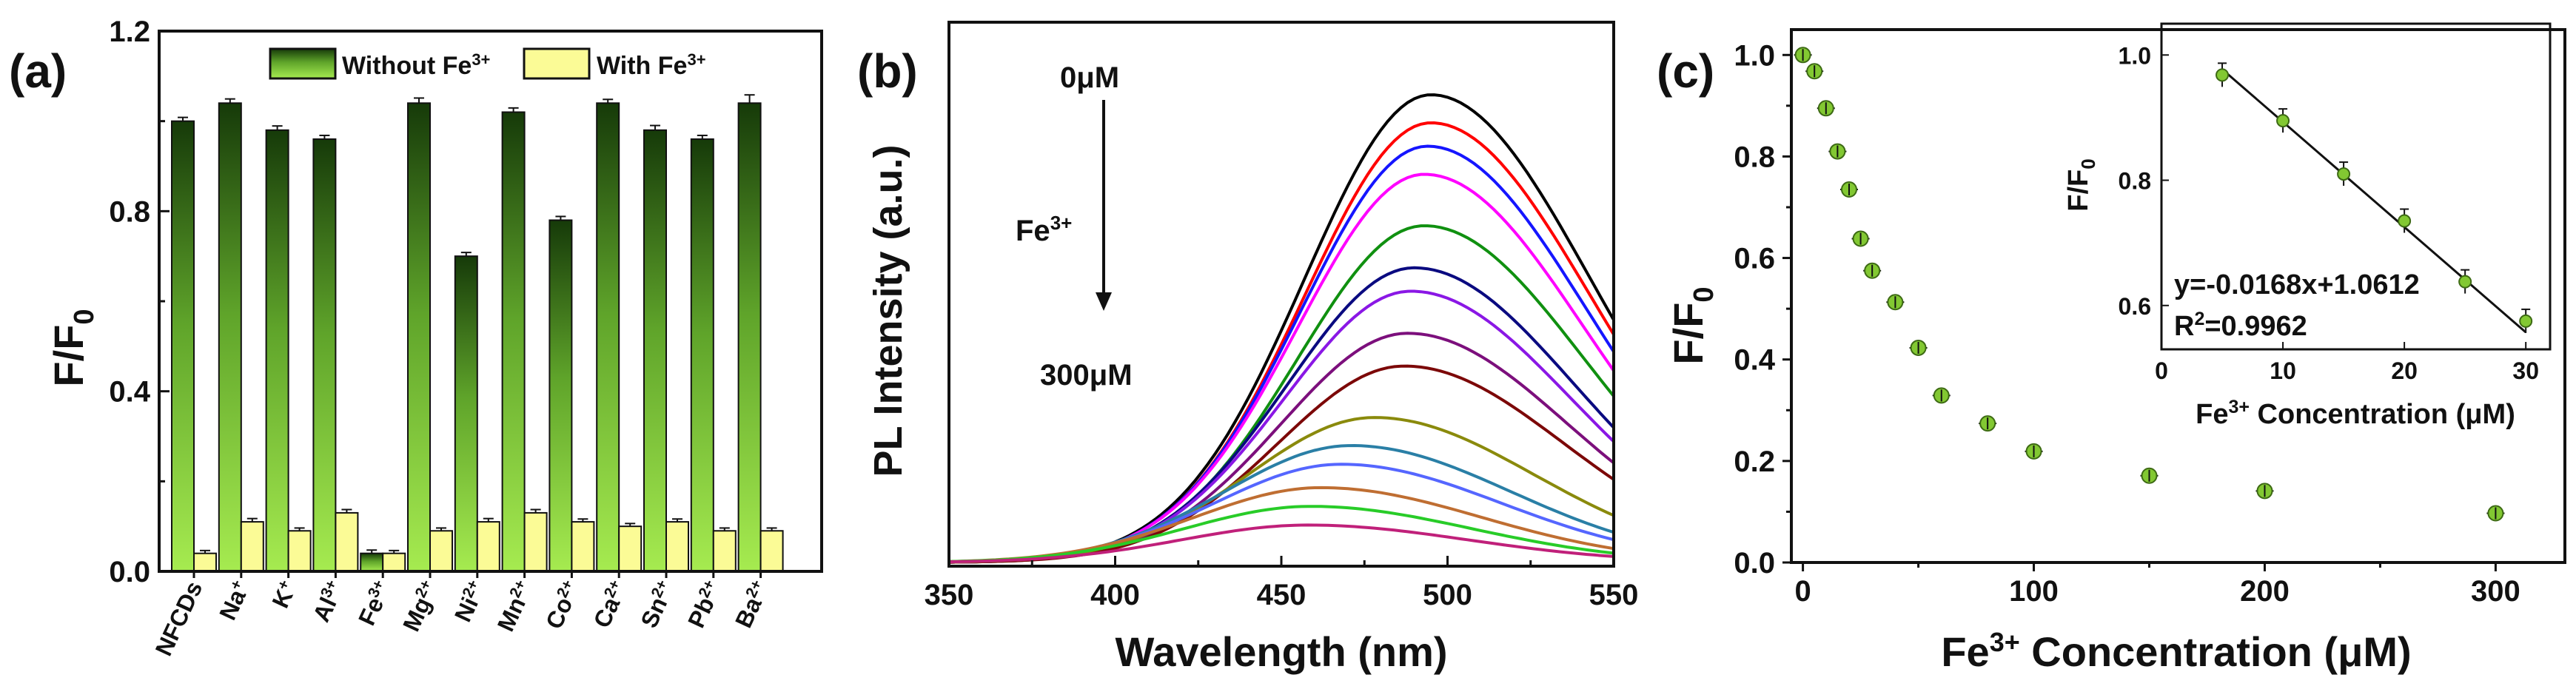 This screenshot has height=692, width=2576. I want to click on annotation-0um: 0μM, so click(1089, 77).